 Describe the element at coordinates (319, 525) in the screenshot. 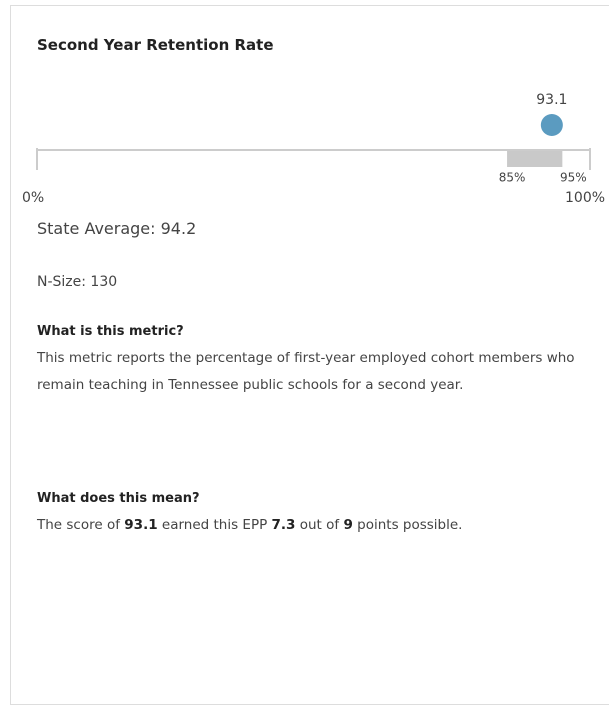

I see `text-run: out of` at that location.